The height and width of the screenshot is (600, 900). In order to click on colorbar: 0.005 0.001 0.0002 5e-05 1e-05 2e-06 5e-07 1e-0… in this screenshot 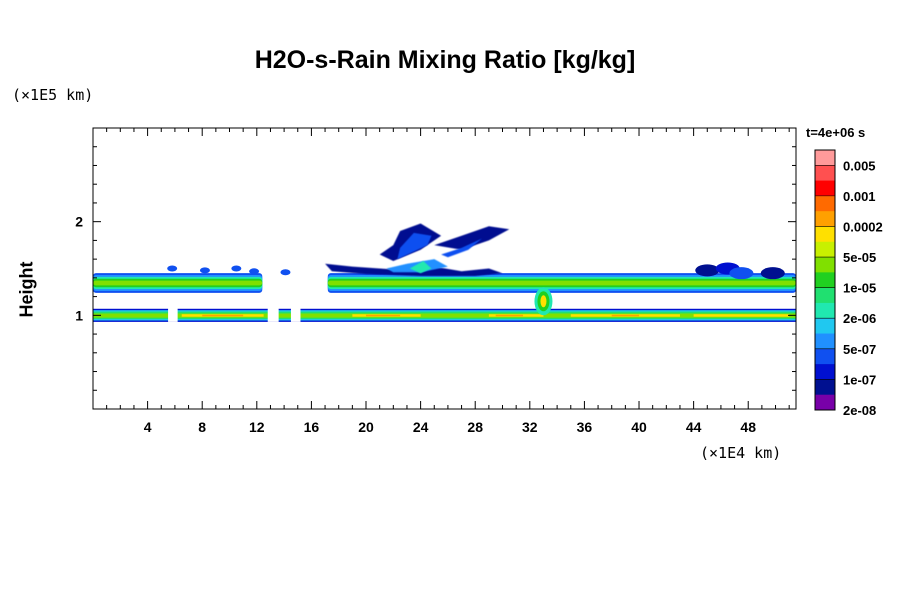, I will do `click(848, 283)`.